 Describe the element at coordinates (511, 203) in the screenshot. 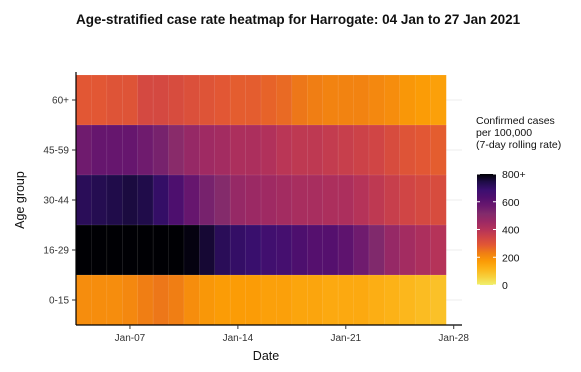

I see `legend-tick-label: 600` at that location.